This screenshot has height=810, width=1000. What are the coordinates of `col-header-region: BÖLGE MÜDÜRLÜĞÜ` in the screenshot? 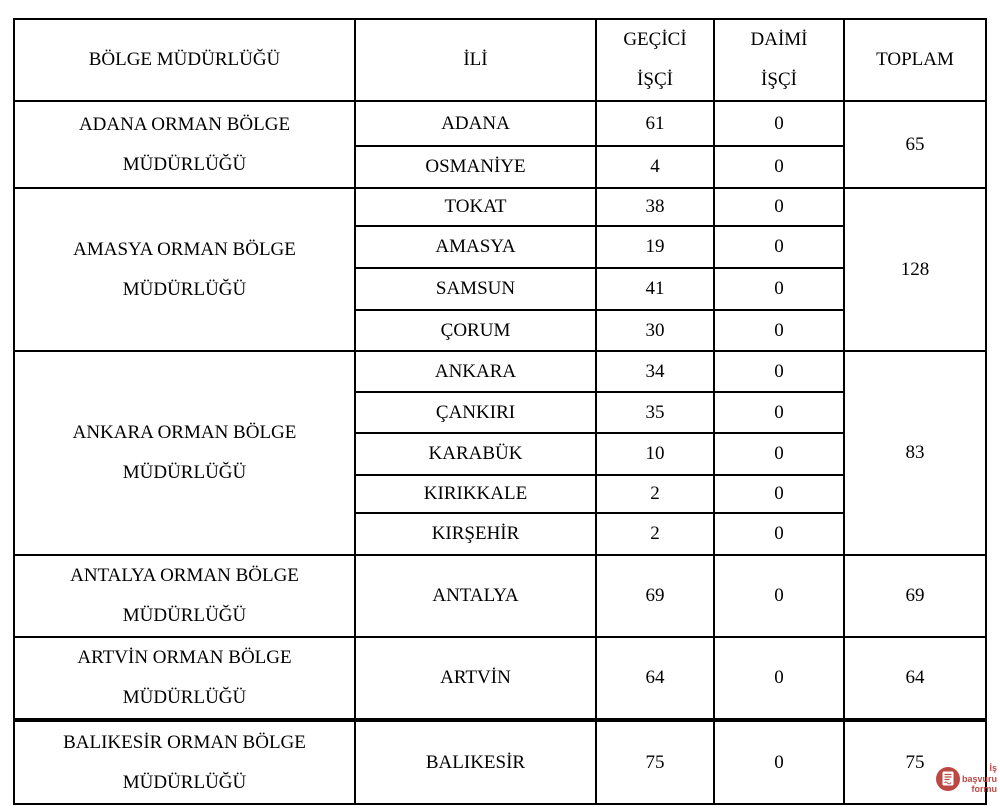 It's located at (184, 60).